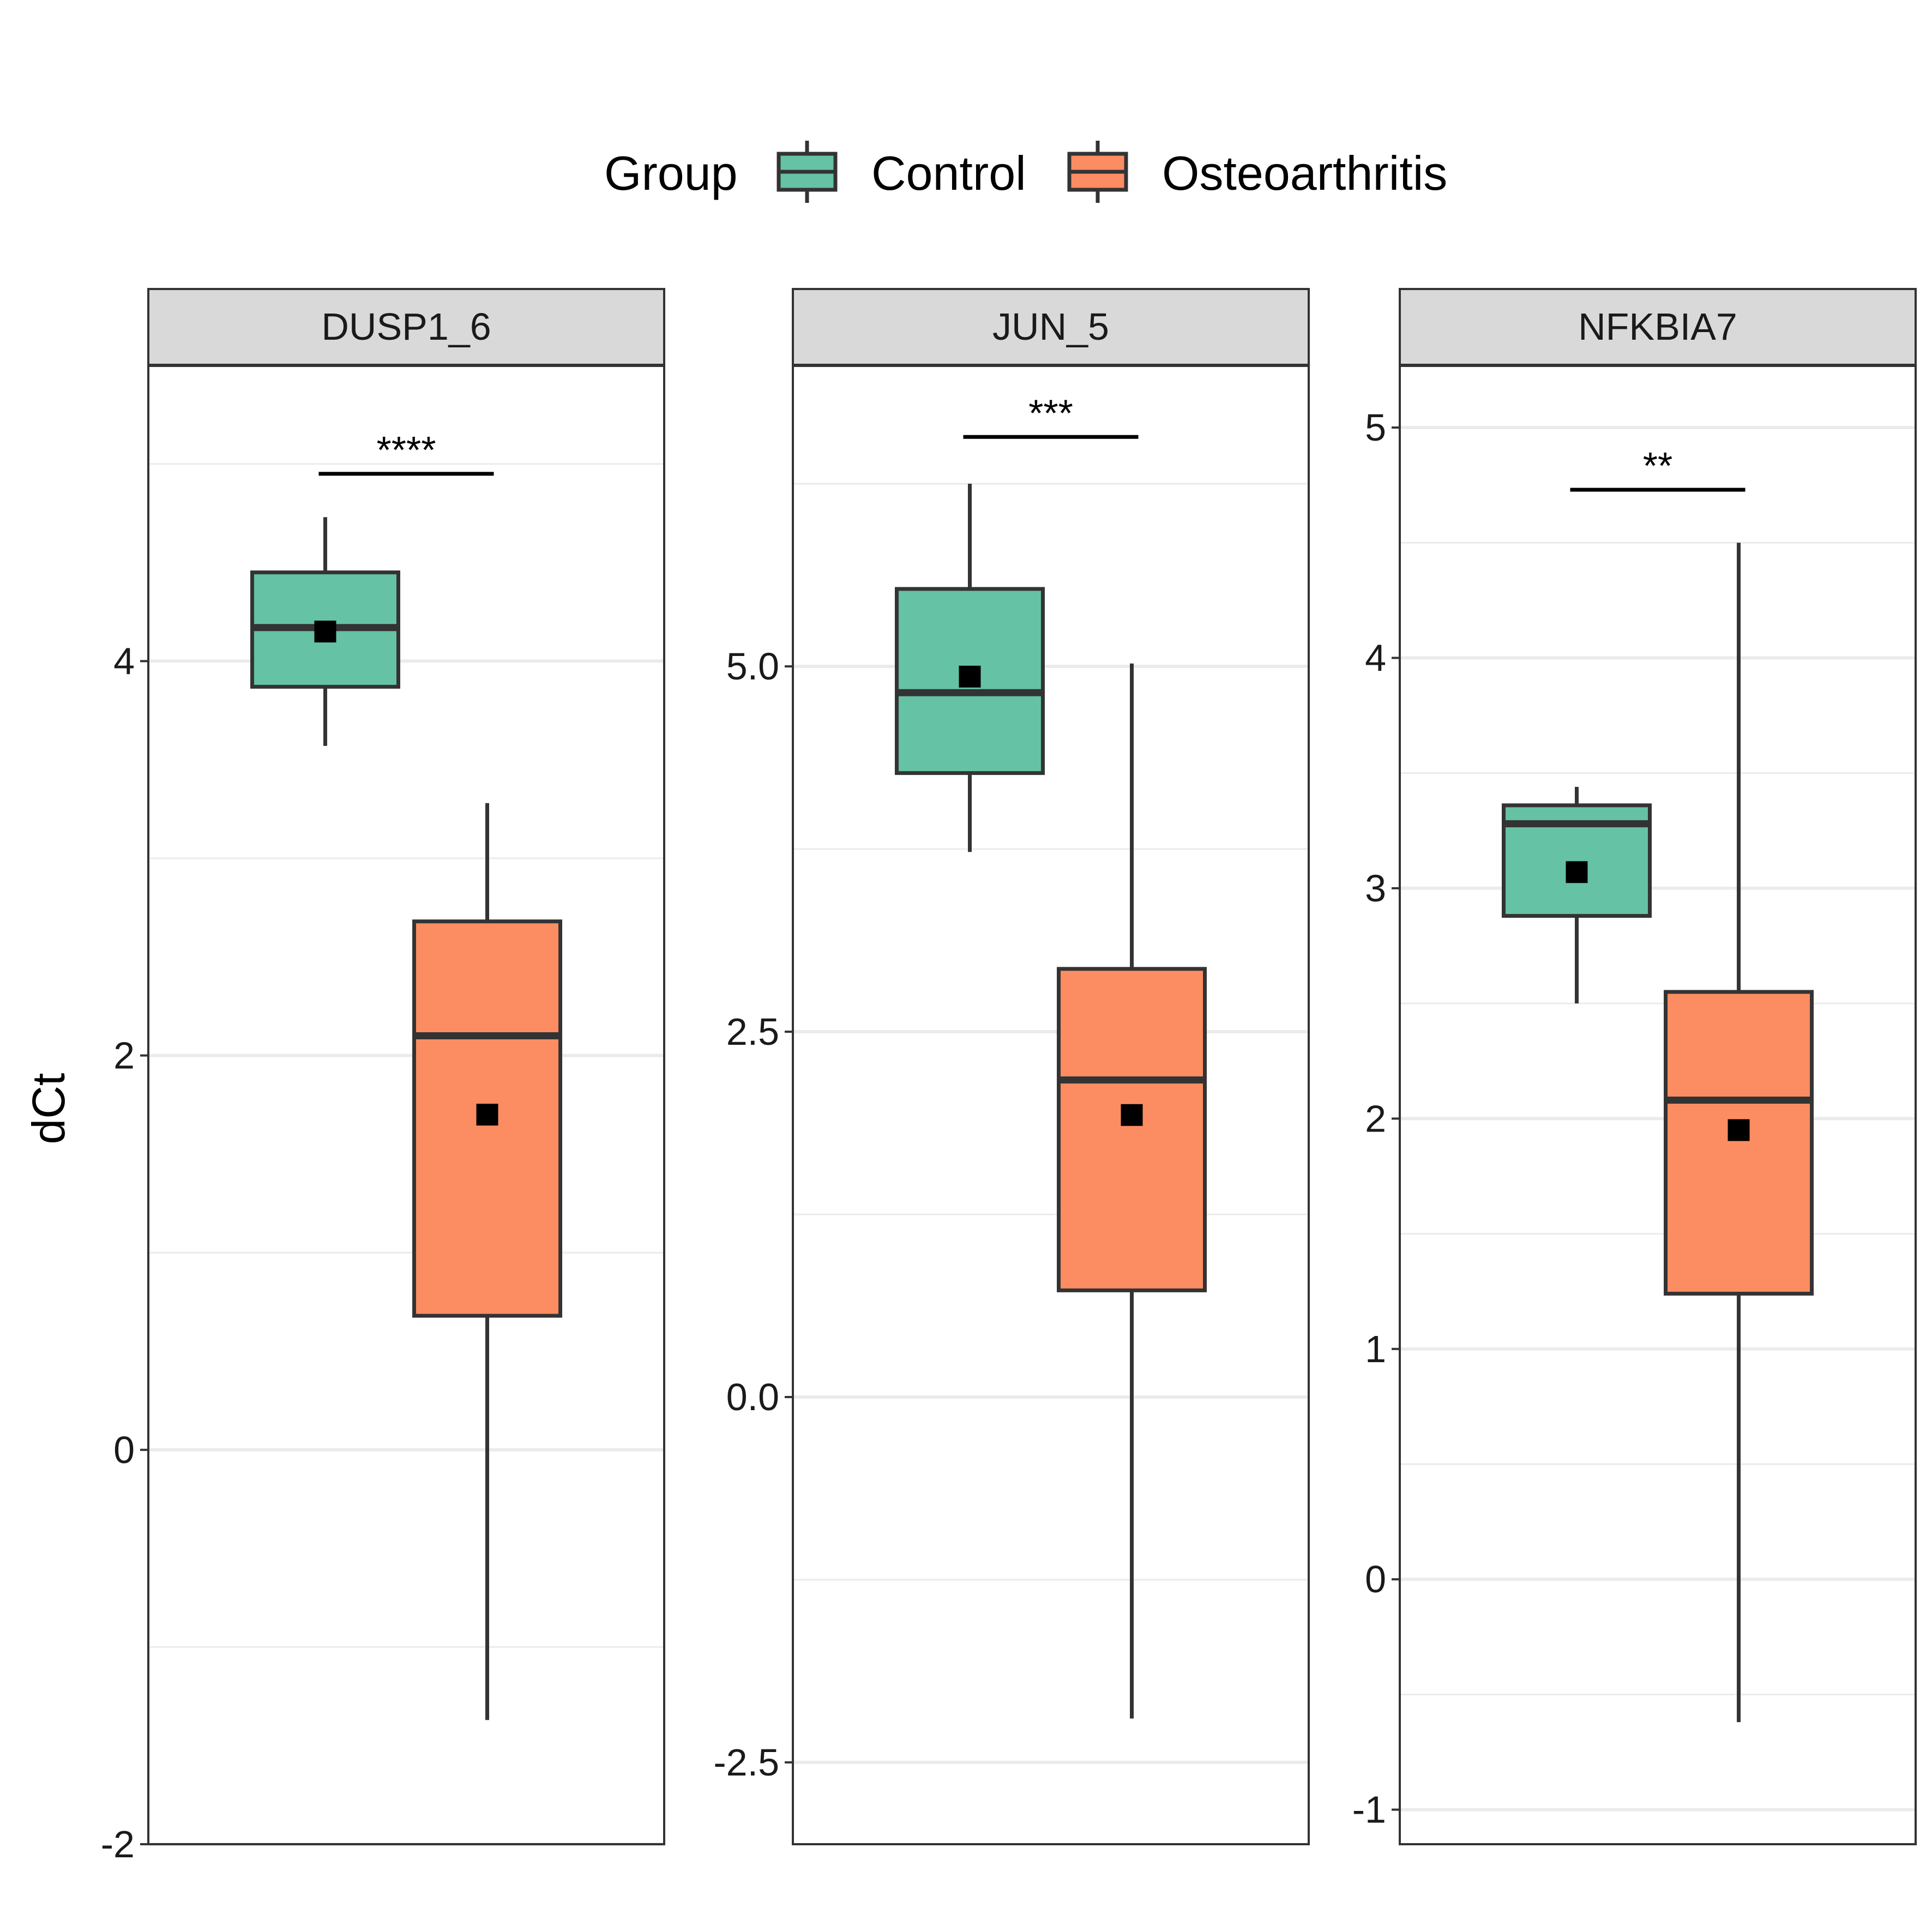  I want to click on y-tick-label: 0.0, so click(752, 1397).